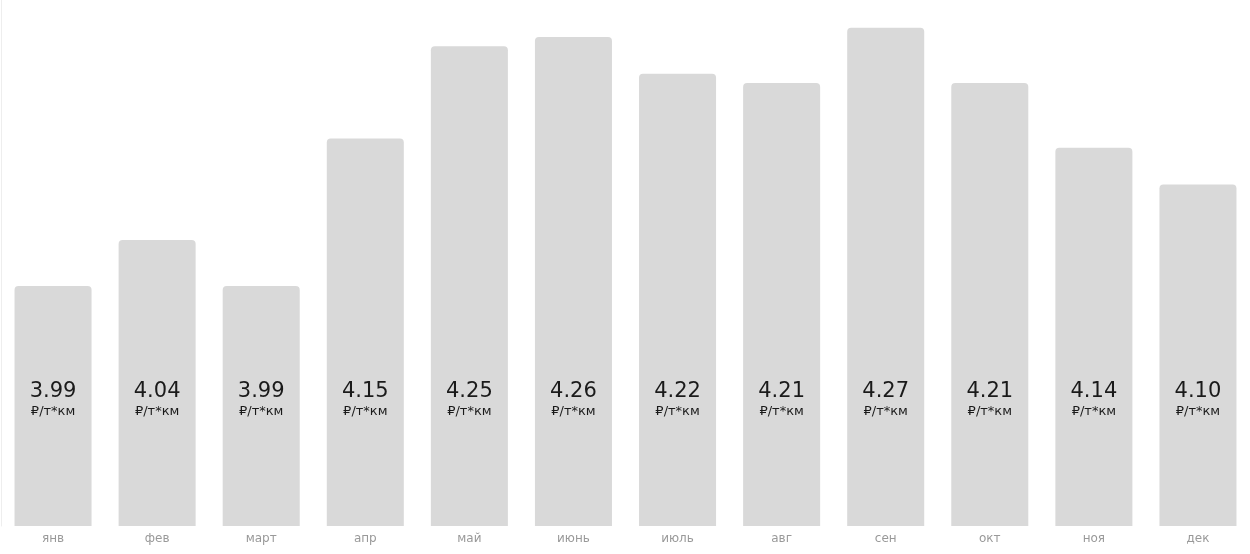  I want to click on x-tick-label: май, so click(469, 538).